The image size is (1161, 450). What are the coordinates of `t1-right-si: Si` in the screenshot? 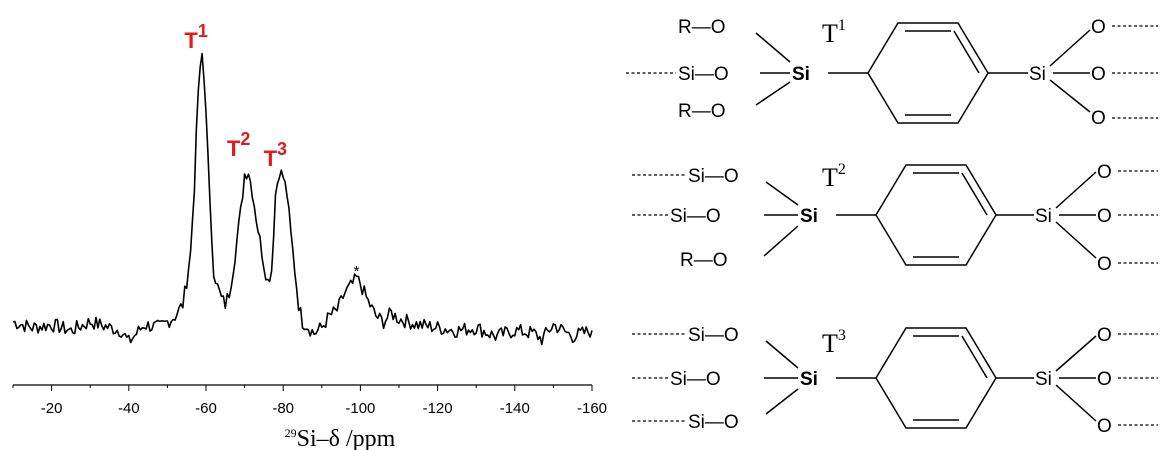 It's located at (1037, 74).